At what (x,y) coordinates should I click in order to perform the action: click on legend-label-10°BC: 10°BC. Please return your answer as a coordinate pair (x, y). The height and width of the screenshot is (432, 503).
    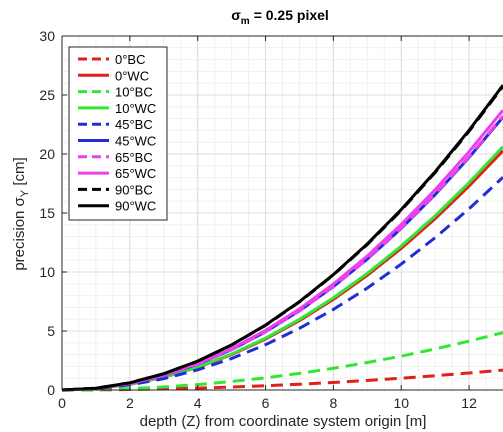
    Looking at the image, I should click on (134, 92).